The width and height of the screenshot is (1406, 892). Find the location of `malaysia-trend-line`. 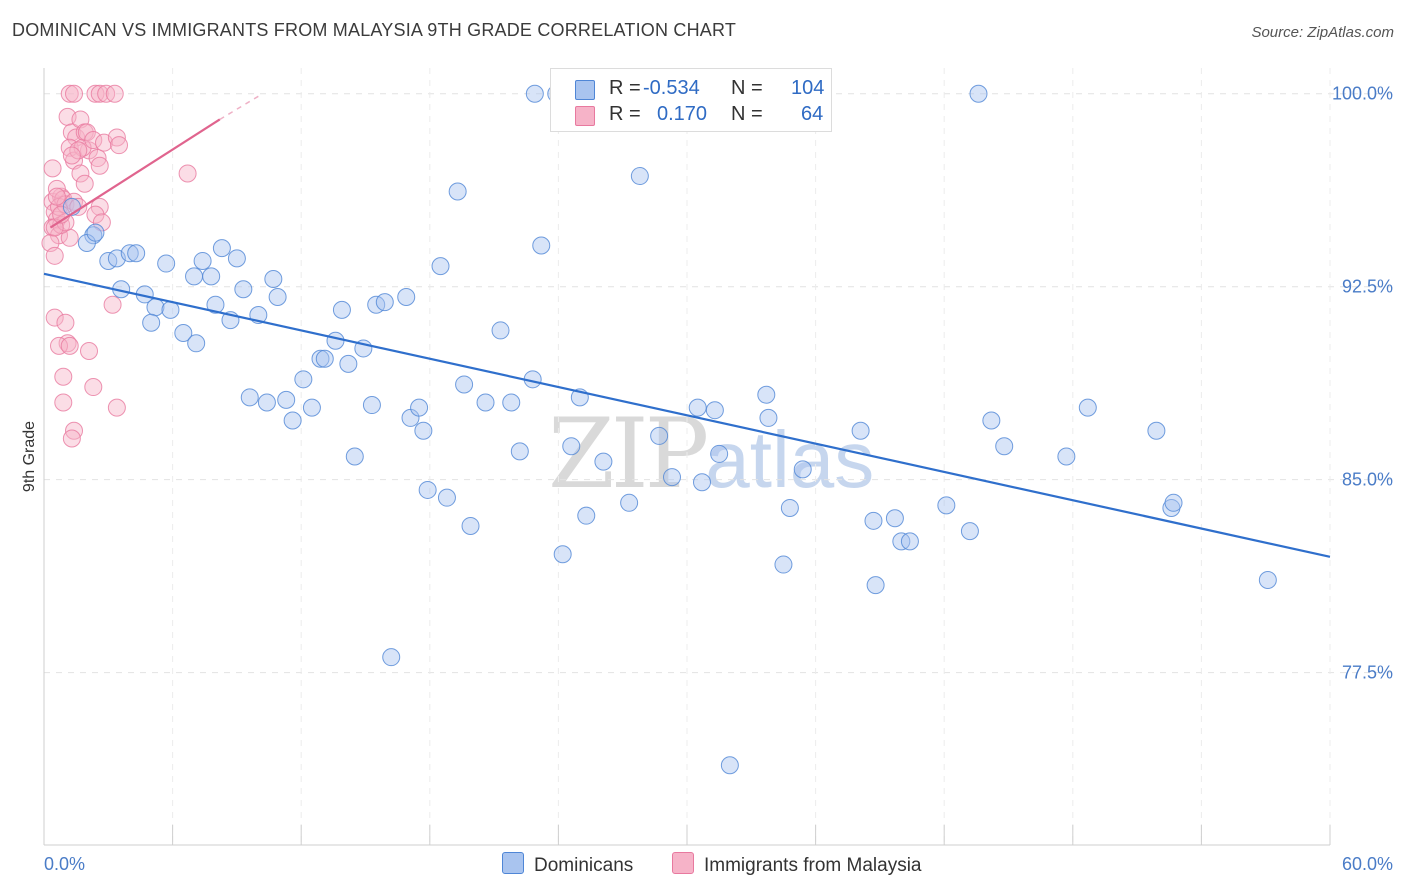

malaysia-trend-line is located at coordinates (135, 173).